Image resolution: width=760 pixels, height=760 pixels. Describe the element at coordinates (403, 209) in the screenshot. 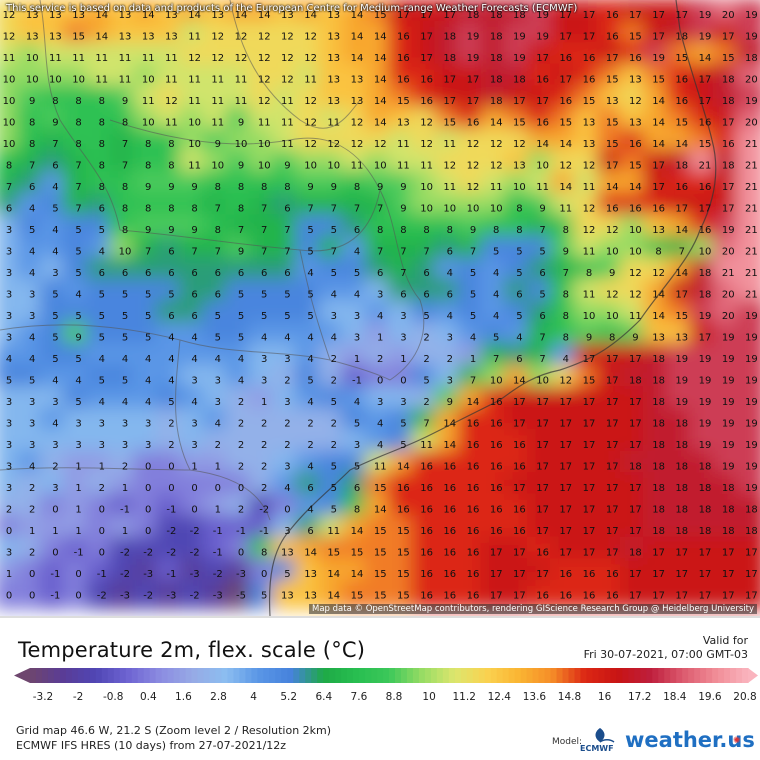

I see `temperature-value: 9` at that location.